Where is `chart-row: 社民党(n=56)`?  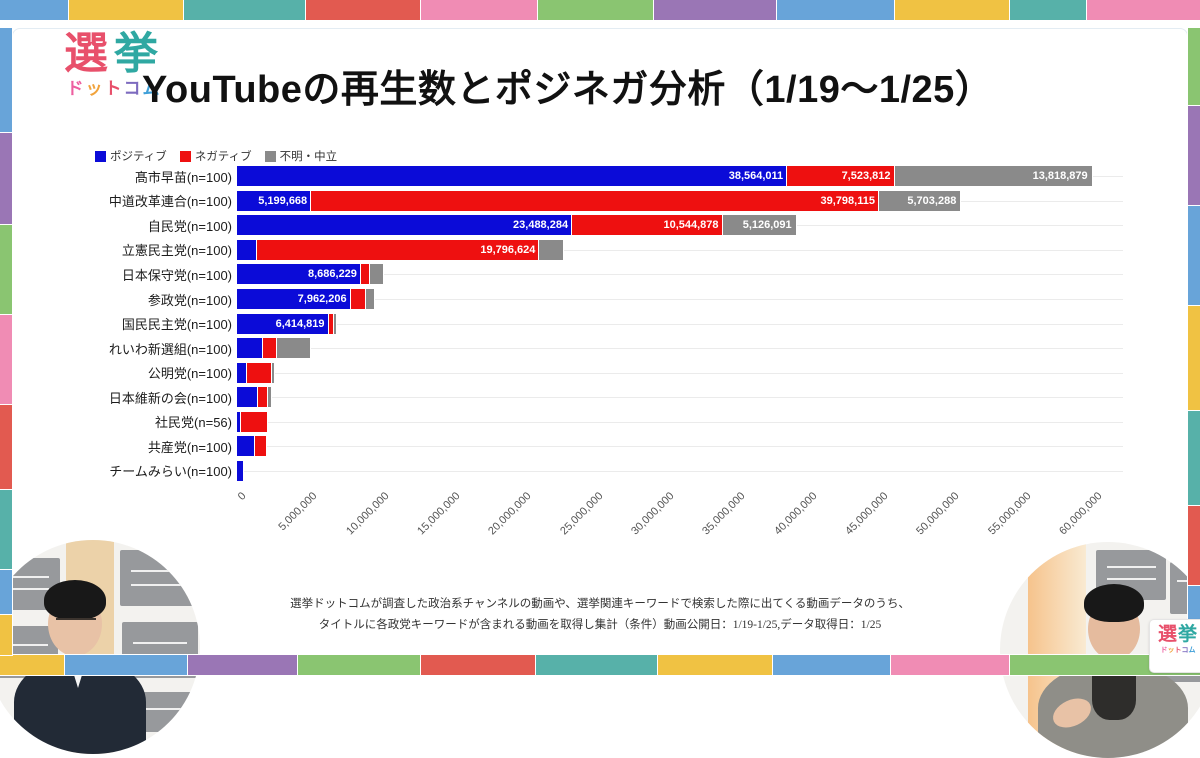
chart-row: 社民党(n=56) is located at coordinates (597, 421).